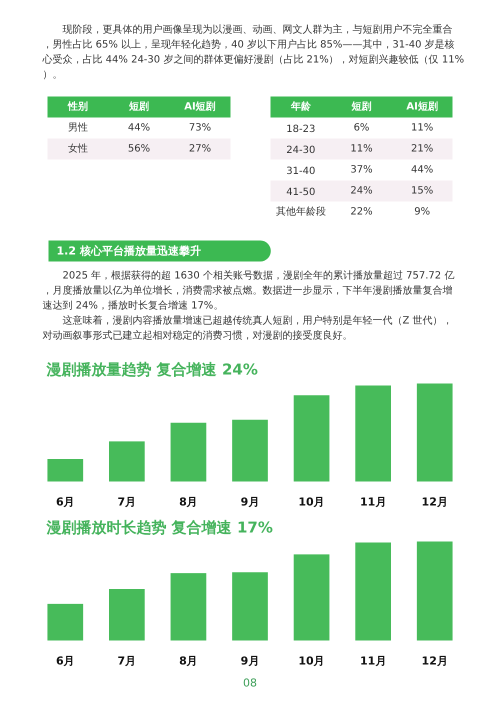 This screenshot has height=707, width=500. Describe the element at coordinates (78, 128) in the screenshot. I see `category-label: 男性` at that location.